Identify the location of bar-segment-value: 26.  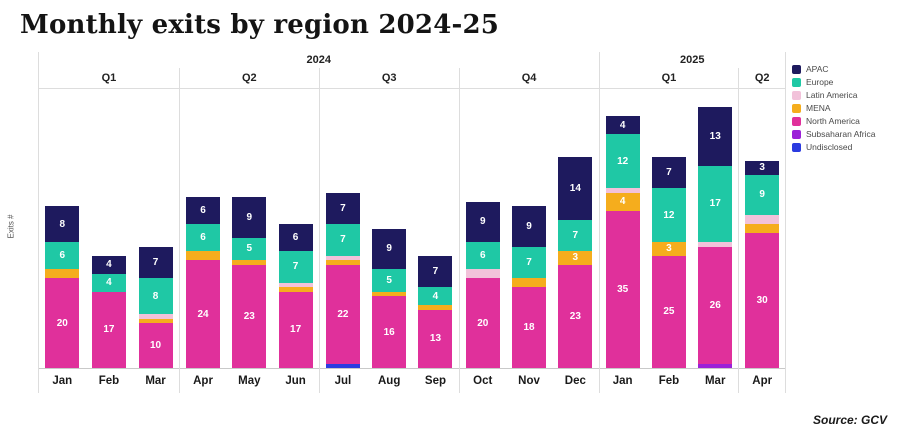
(715, 305).